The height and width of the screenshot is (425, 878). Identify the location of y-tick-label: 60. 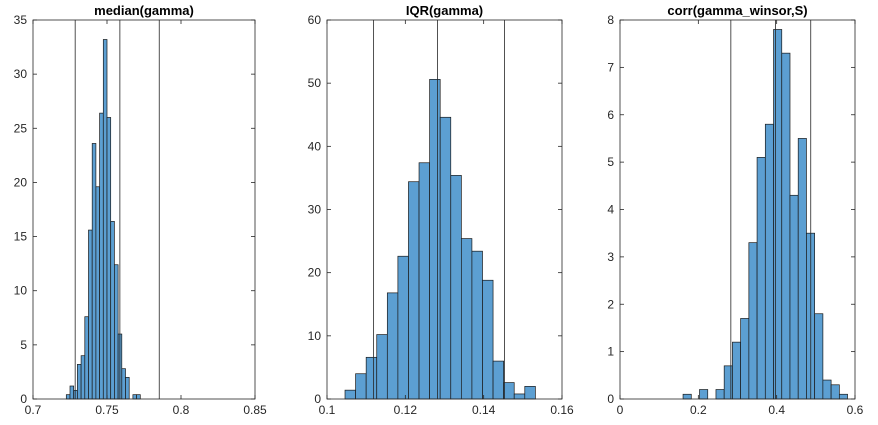
(315, 20).